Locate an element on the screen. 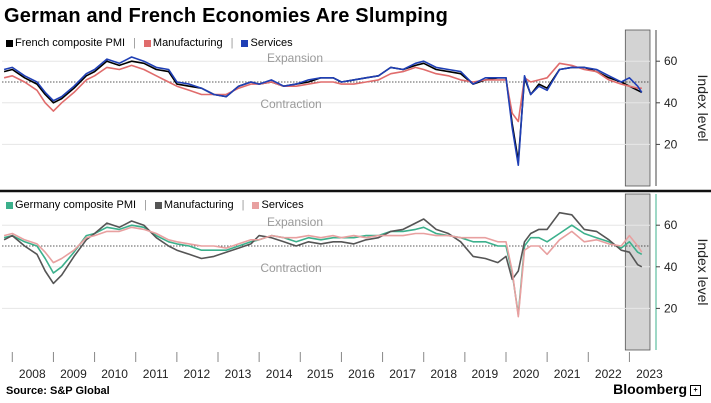 The width and height of the screenshot is (711, 403). x-tick-label: 2012 is located at coordinates (197, 374).